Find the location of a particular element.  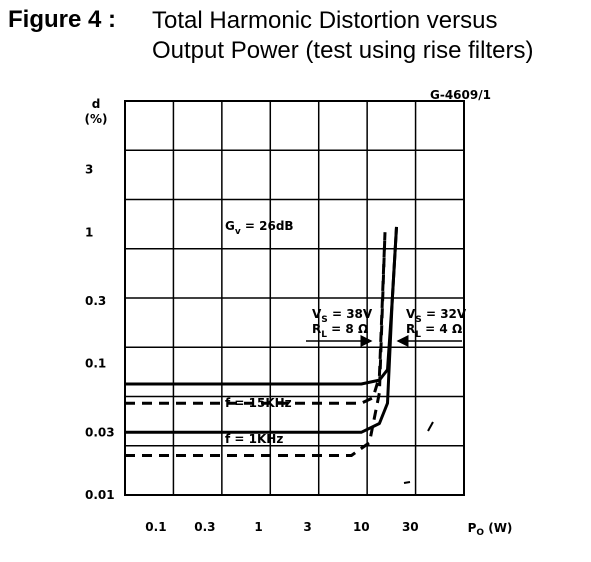

figure-title-line-1: Total Harmonic Distortion versus is located at coordinates (325, 20).